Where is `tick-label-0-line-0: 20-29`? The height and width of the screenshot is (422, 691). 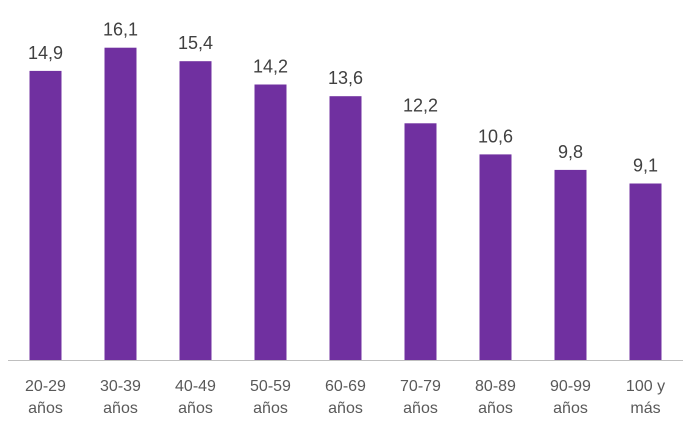
tick-label-0-line-0: 20-29 is located at coordinates (45, 386).